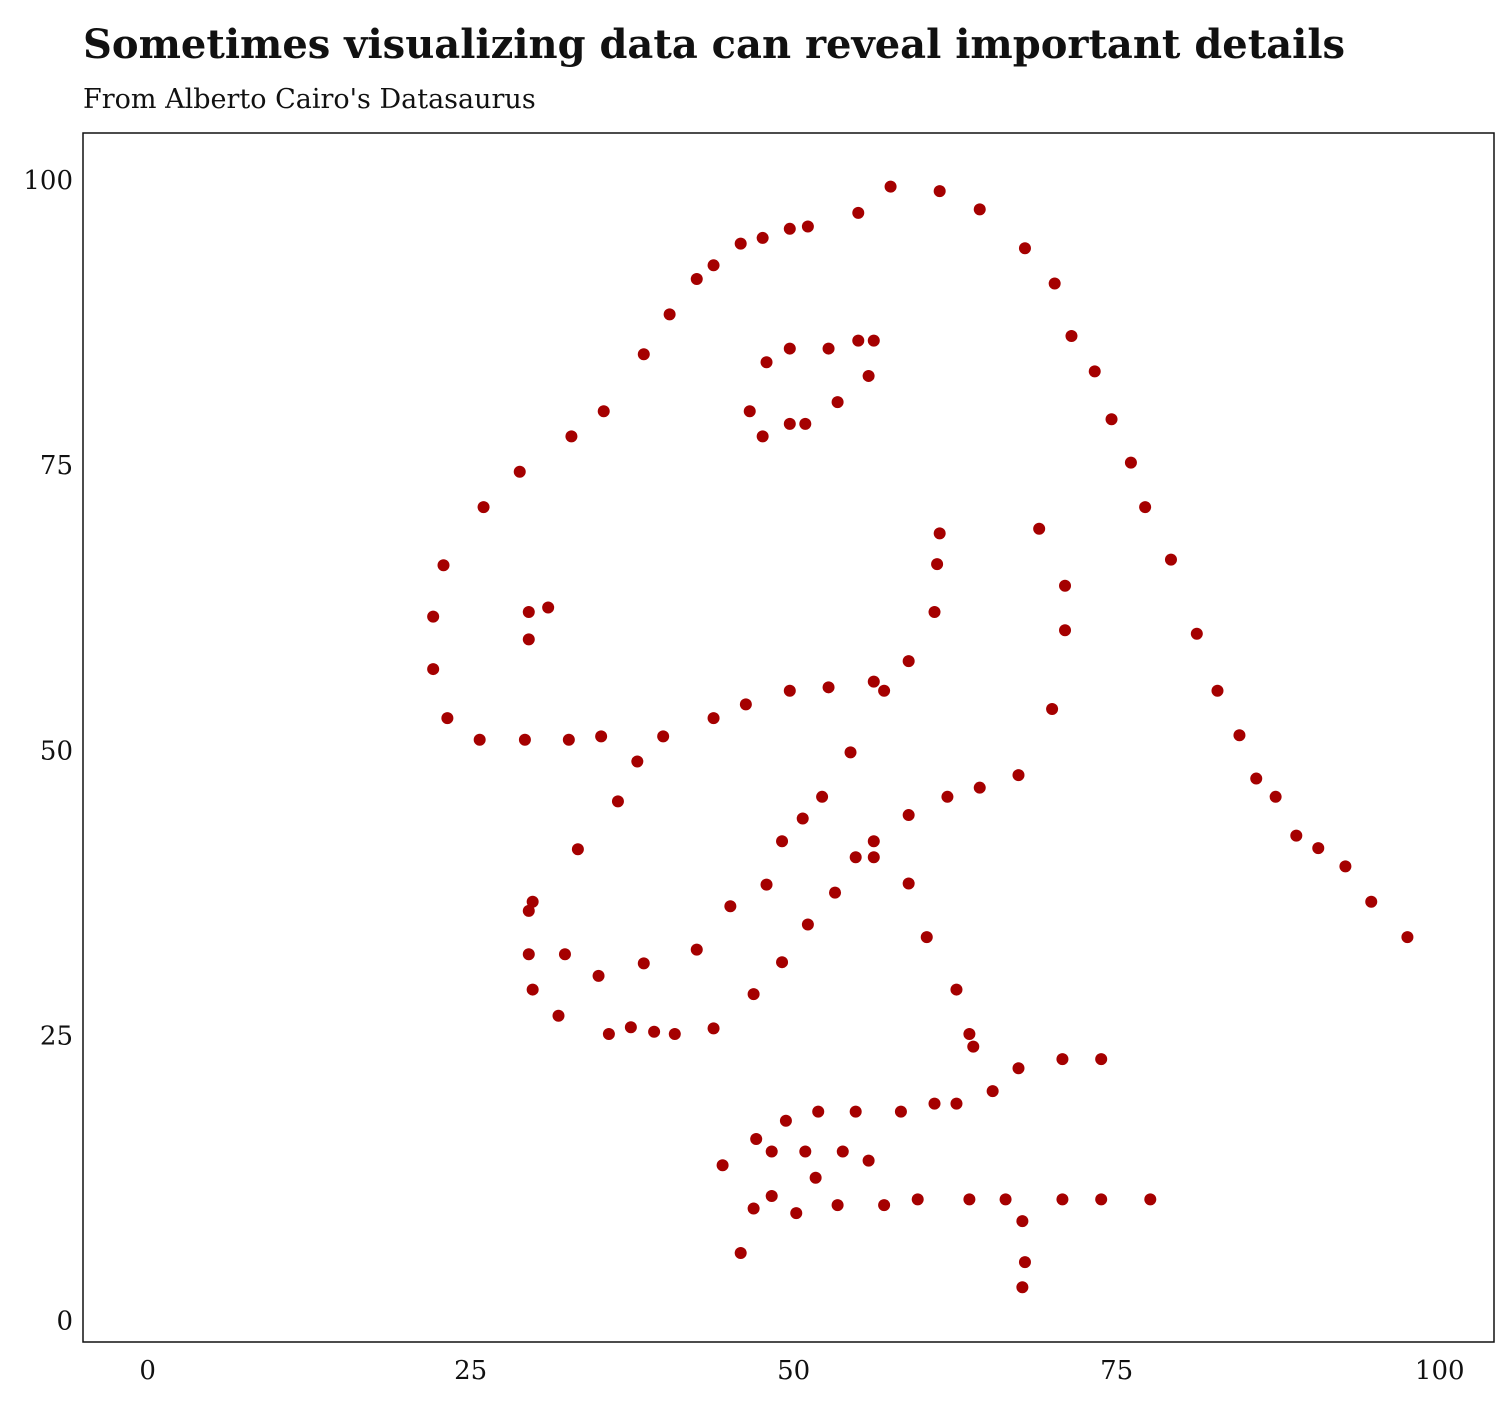  I want to click on x-tick-label: 25, so click(470, 1371).